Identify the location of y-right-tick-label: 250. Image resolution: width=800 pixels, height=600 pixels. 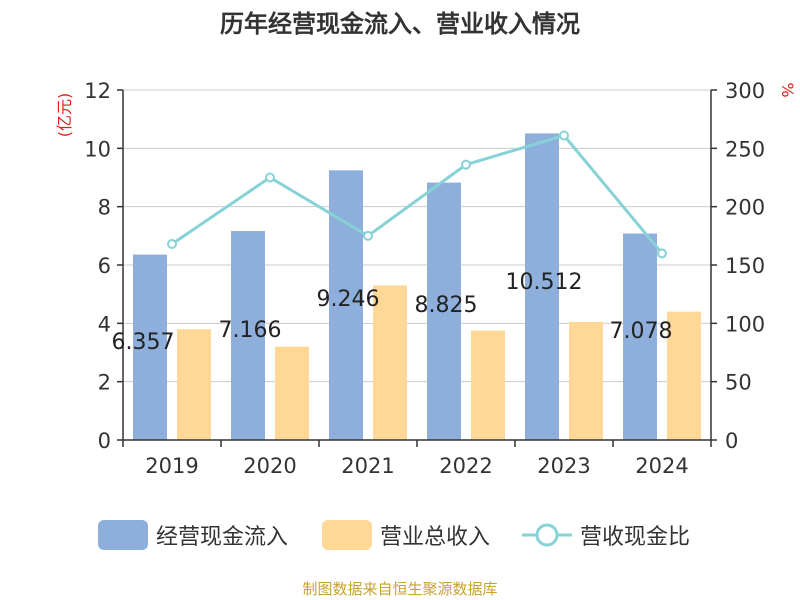
(745, 149).